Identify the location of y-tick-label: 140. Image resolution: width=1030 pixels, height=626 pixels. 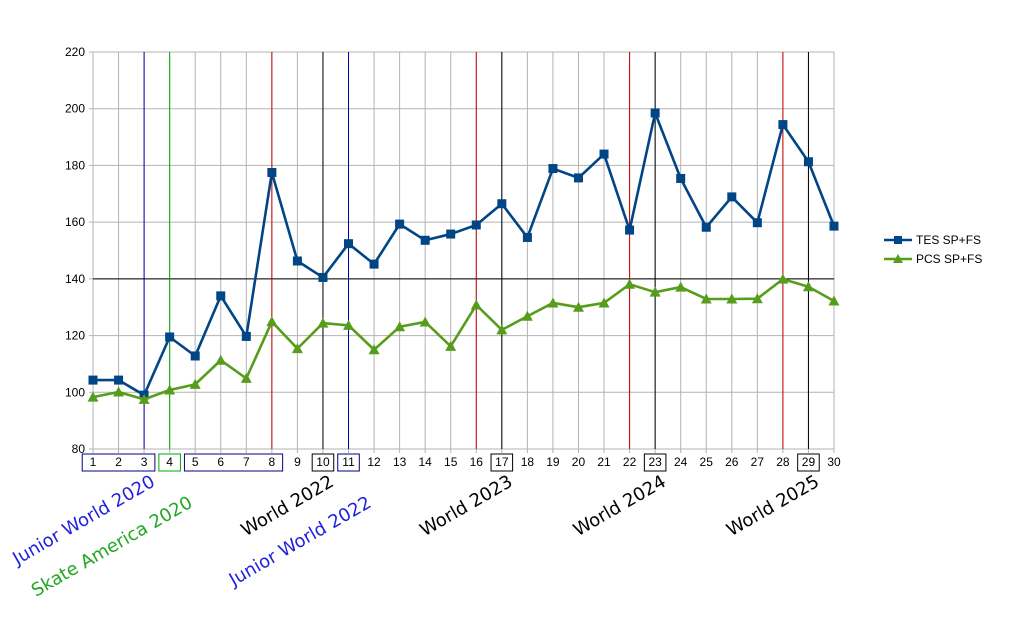
(75, 279).